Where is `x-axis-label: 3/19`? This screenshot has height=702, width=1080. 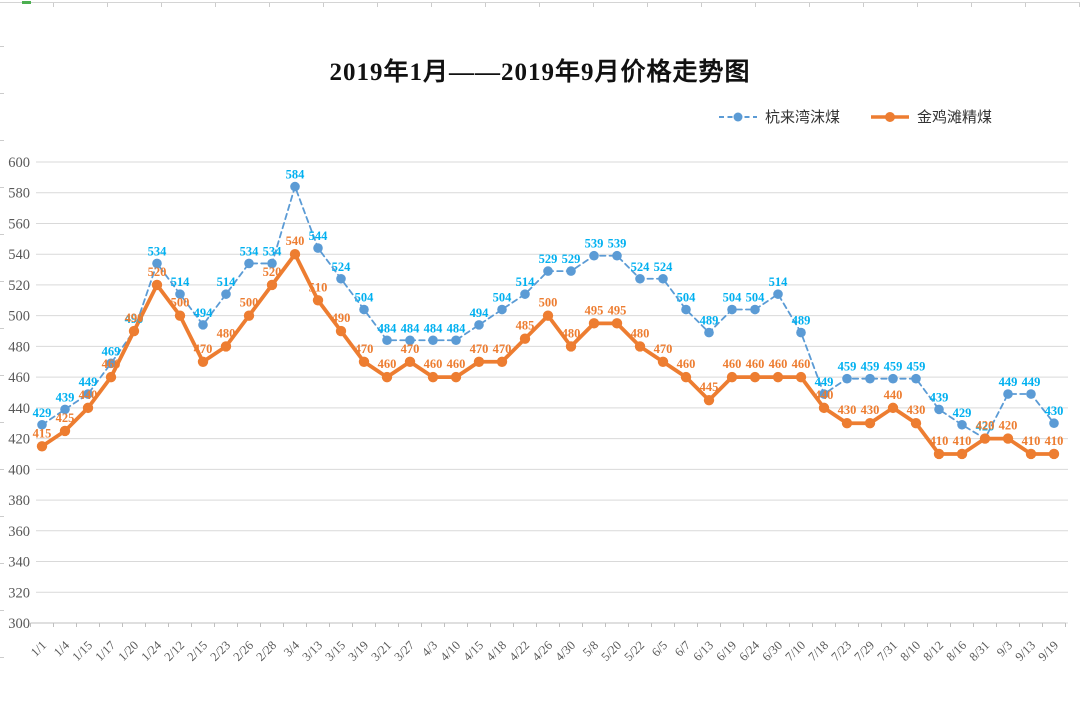
x-axis-label: 3/19 is located at coordinates (358, 651).